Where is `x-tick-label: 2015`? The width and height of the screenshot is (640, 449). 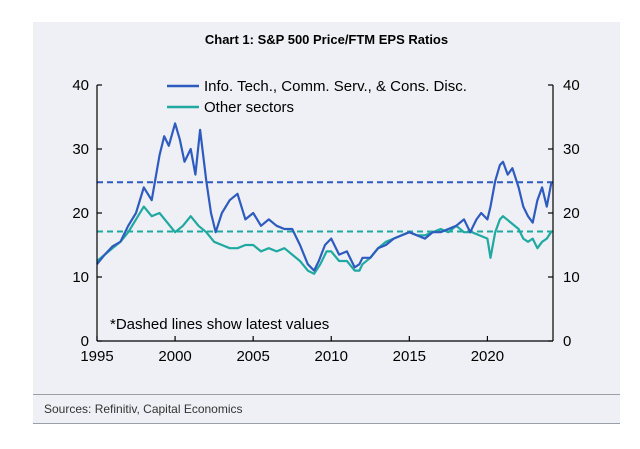 x-tick-label: 2015 is located at coordinates (409, 356).